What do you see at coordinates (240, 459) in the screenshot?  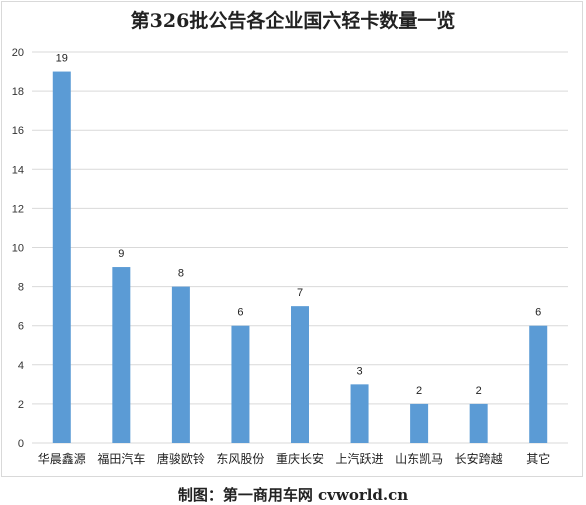 I see `x-tick-label: 东风股份` at bounding box center [240, 459].